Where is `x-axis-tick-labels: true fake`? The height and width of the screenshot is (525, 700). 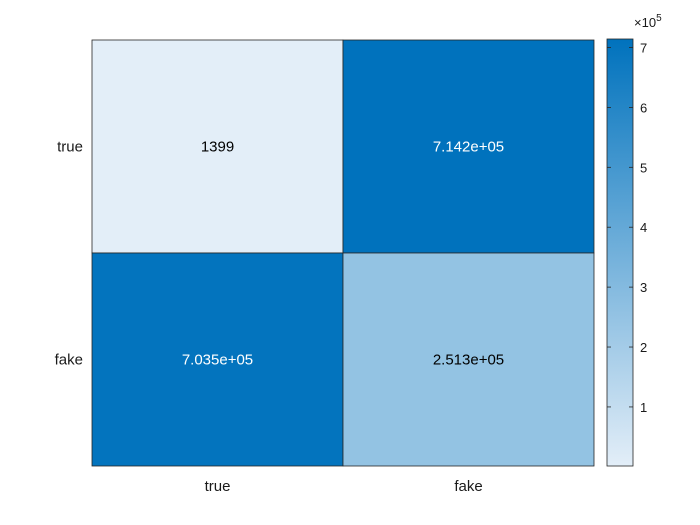
x-axis-tick-labels: true fake is located at coordinates (344, 486).